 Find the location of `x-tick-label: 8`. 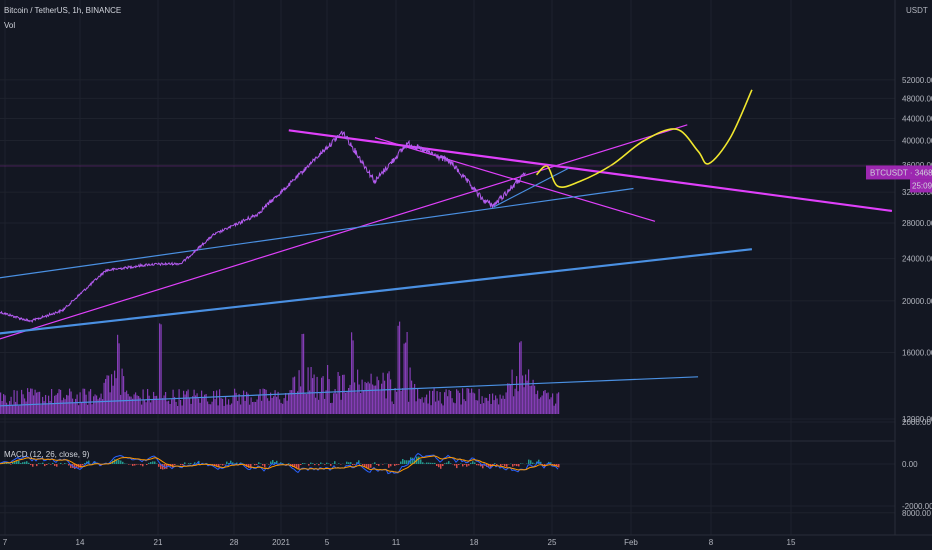

x-tick-label: 8 is located at coordinates (711, 542).